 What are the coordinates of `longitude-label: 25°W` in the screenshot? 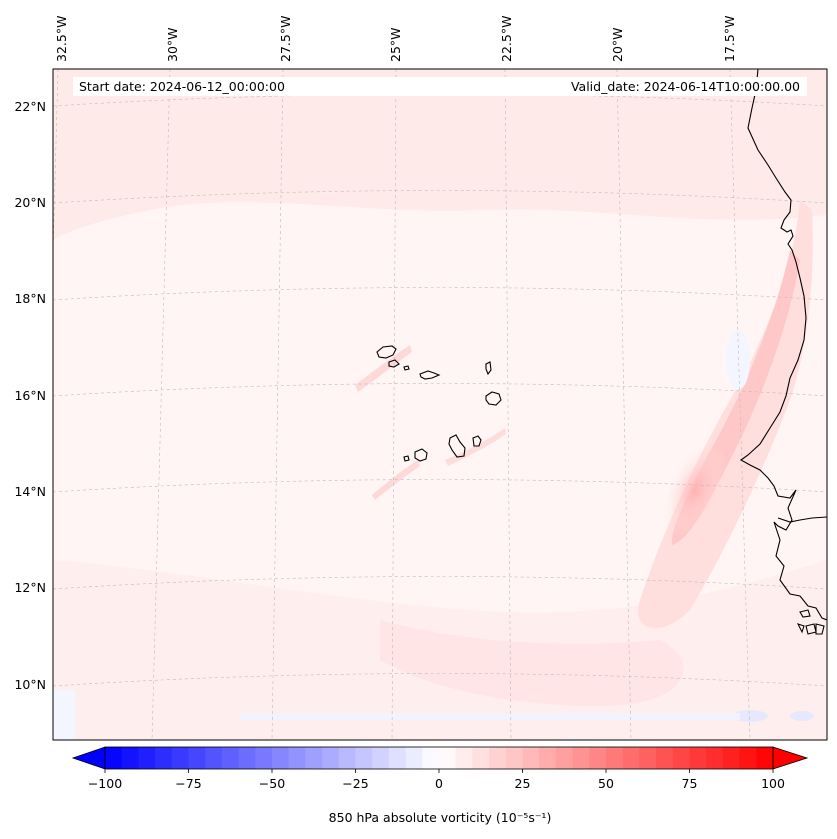 It's located at (395, 44).